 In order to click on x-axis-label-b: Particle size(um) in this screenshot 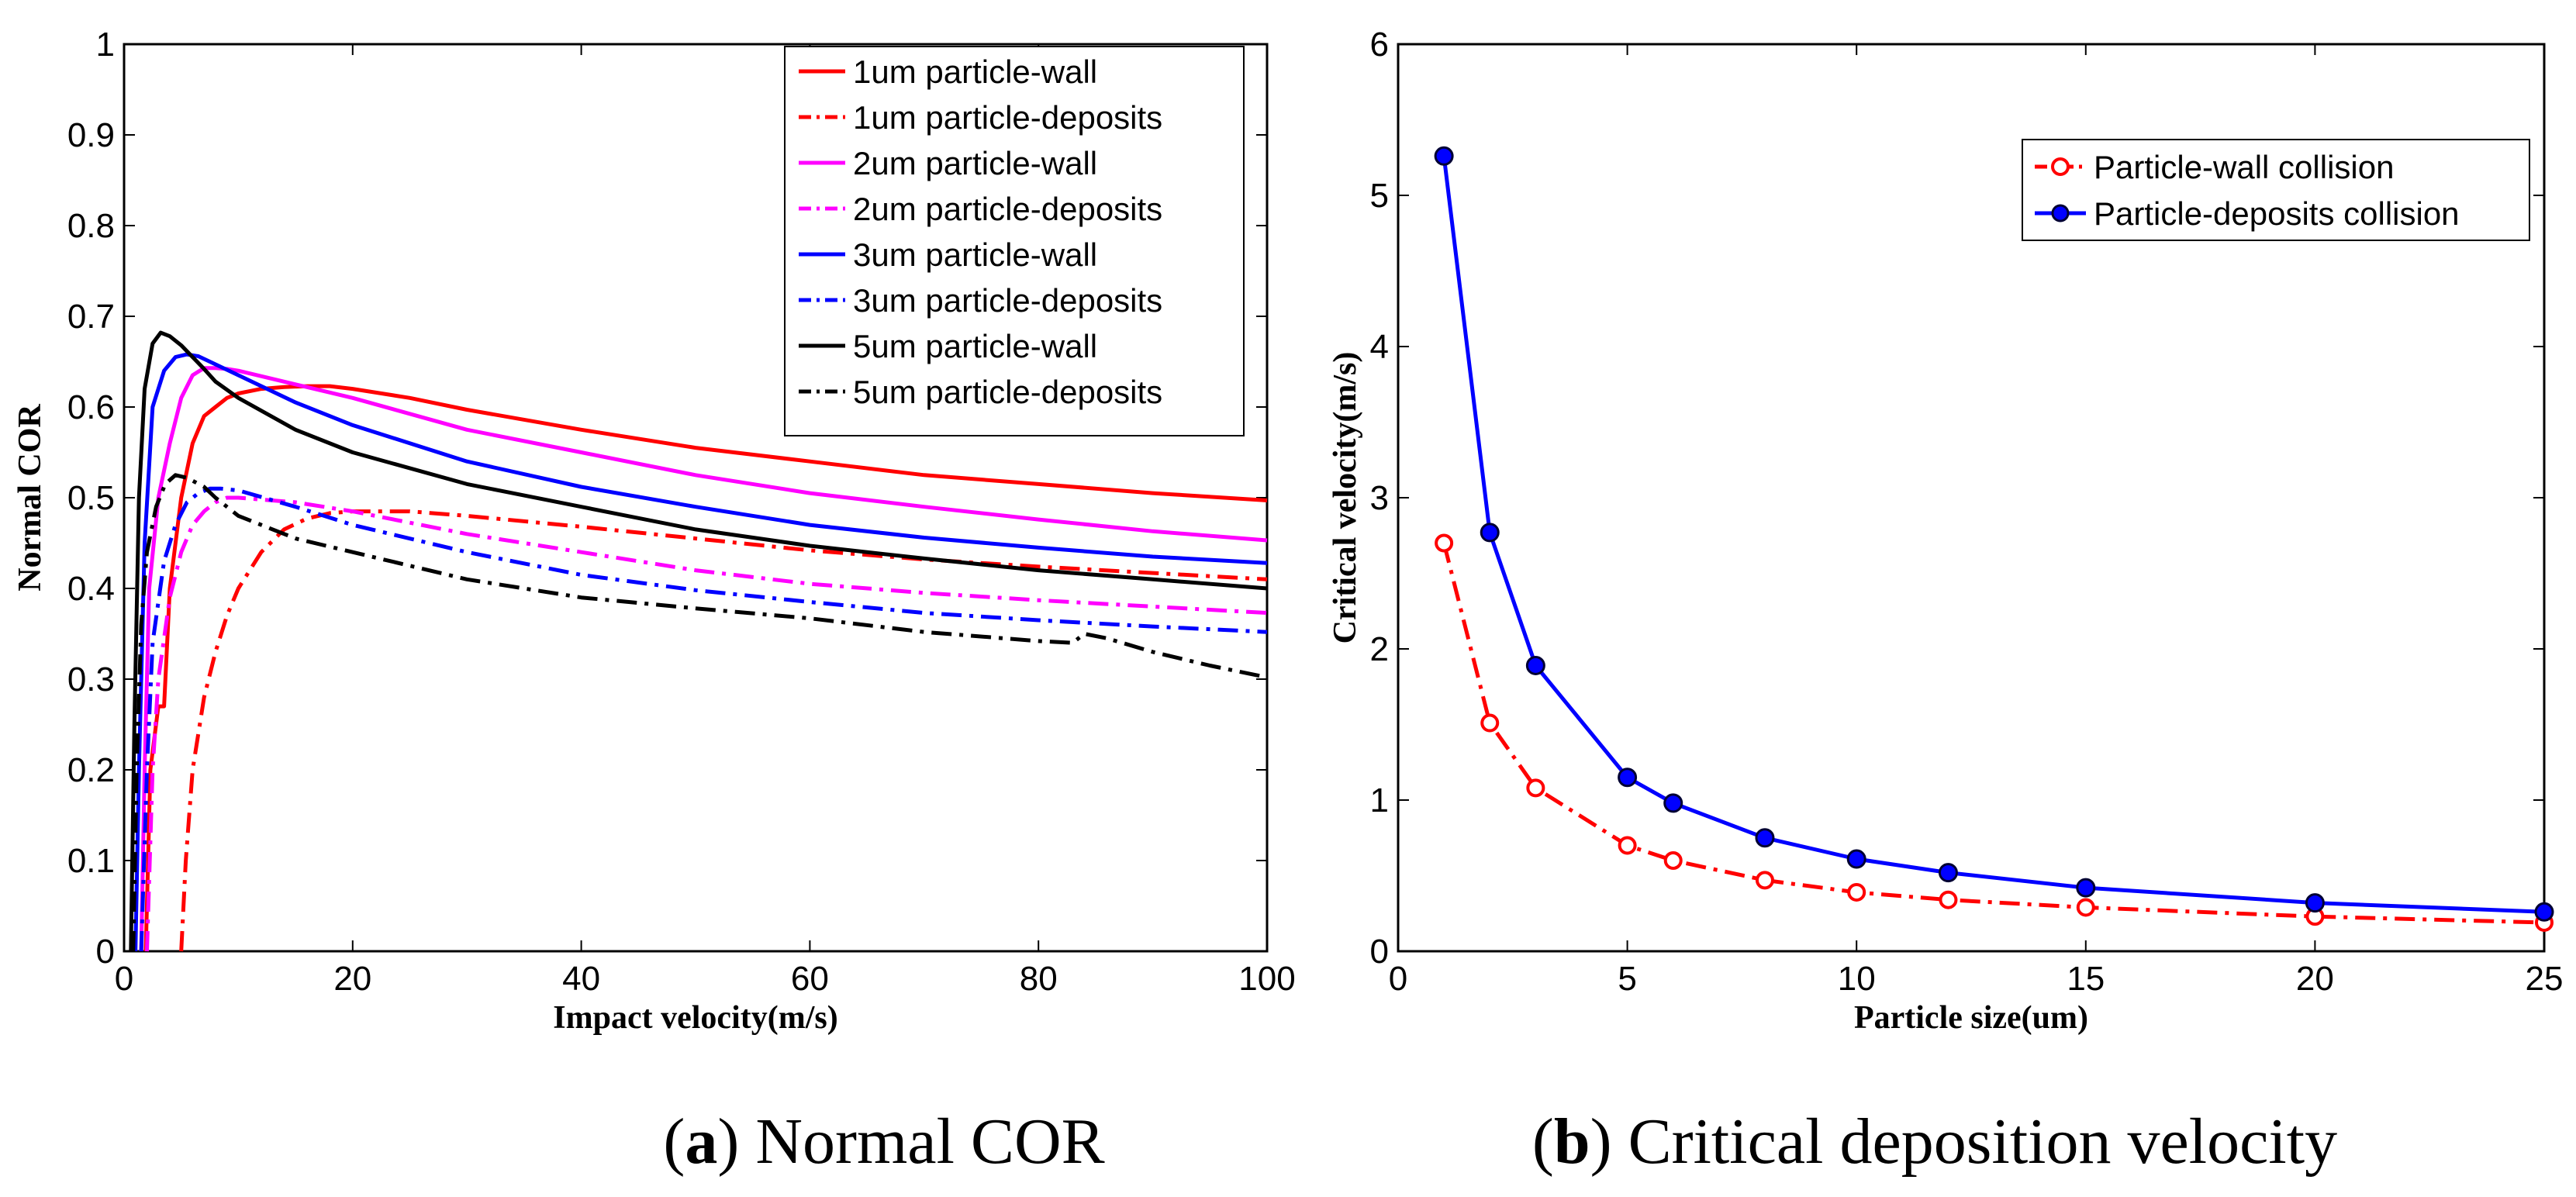, I will do `click(1971, 1018)`.